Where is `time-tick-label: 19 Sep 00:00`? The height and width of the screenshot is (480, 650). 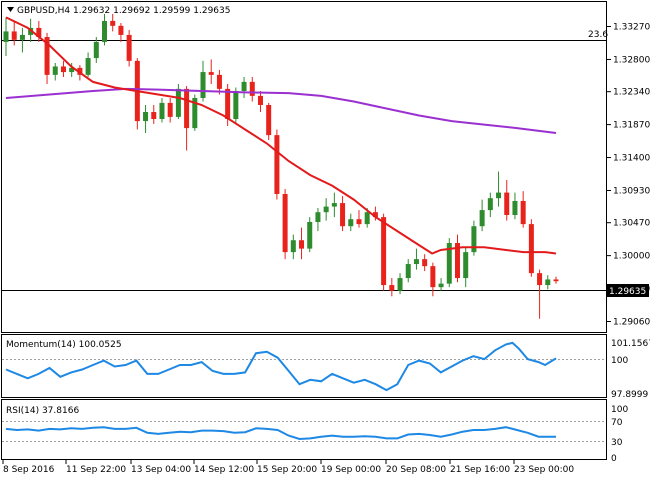
time-tick-label: 19 Sep 00:00 is located at coordinates (351, 470).